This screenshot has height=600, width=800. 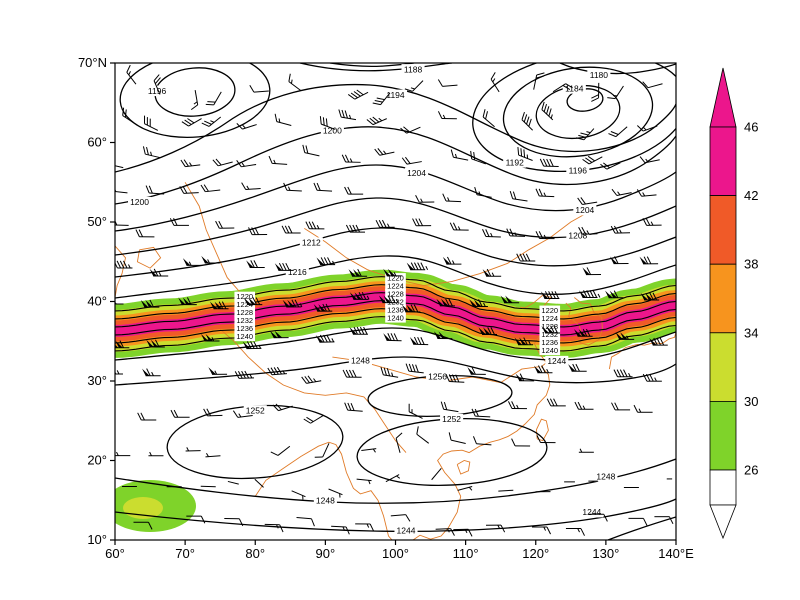 I want to click on svg-text: 90°, so click(x=326, y=553).